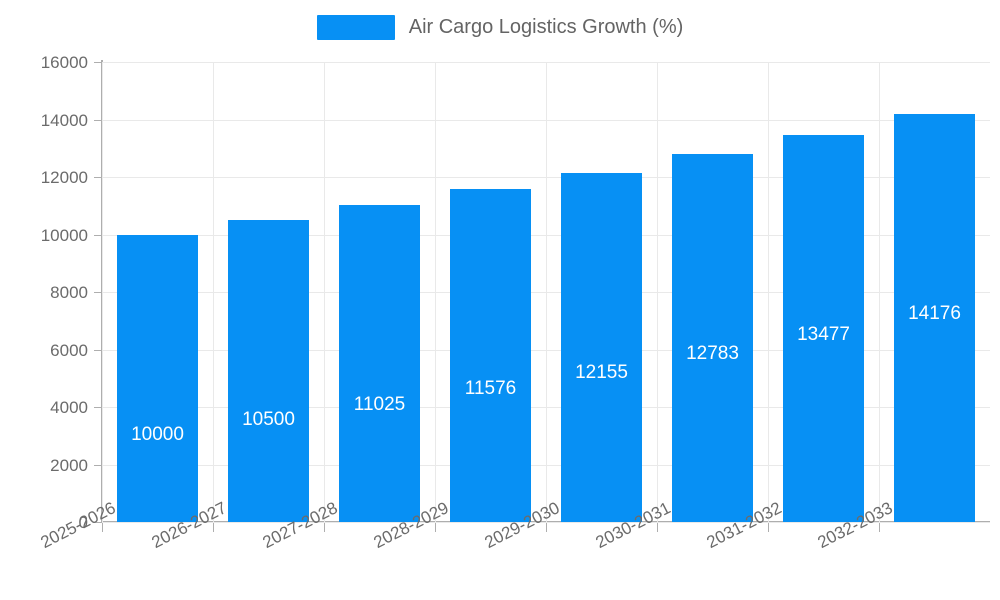  I want to click on y-axis-tick-label: 6000, so click(69, 350).